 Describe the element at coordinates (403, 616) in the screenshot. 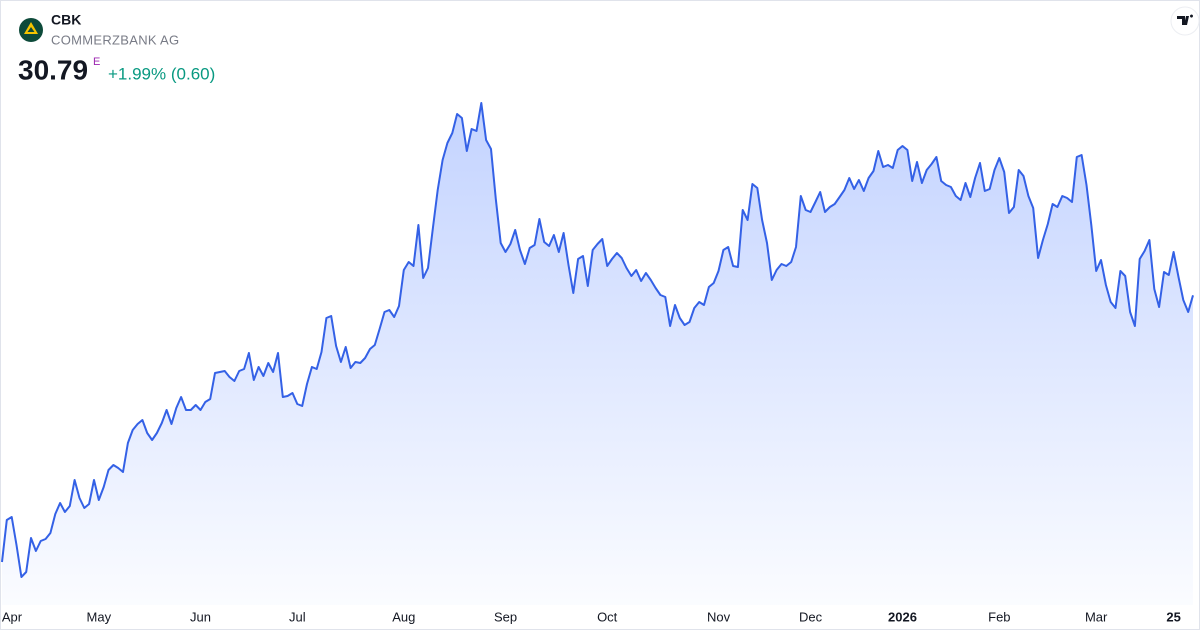

I see `x-tick-label: Aug` at that location.